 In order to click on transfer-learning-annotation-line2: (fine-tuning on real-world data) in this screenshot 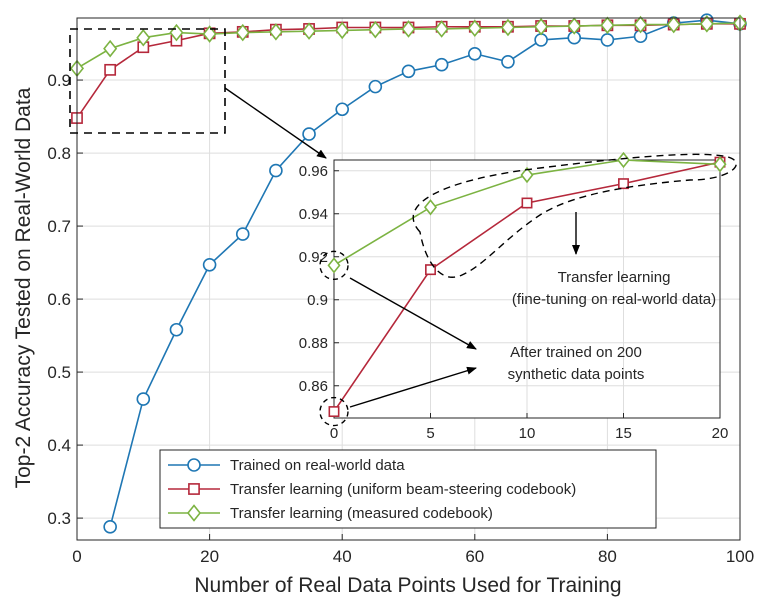, I will do `click(614, 299)`.